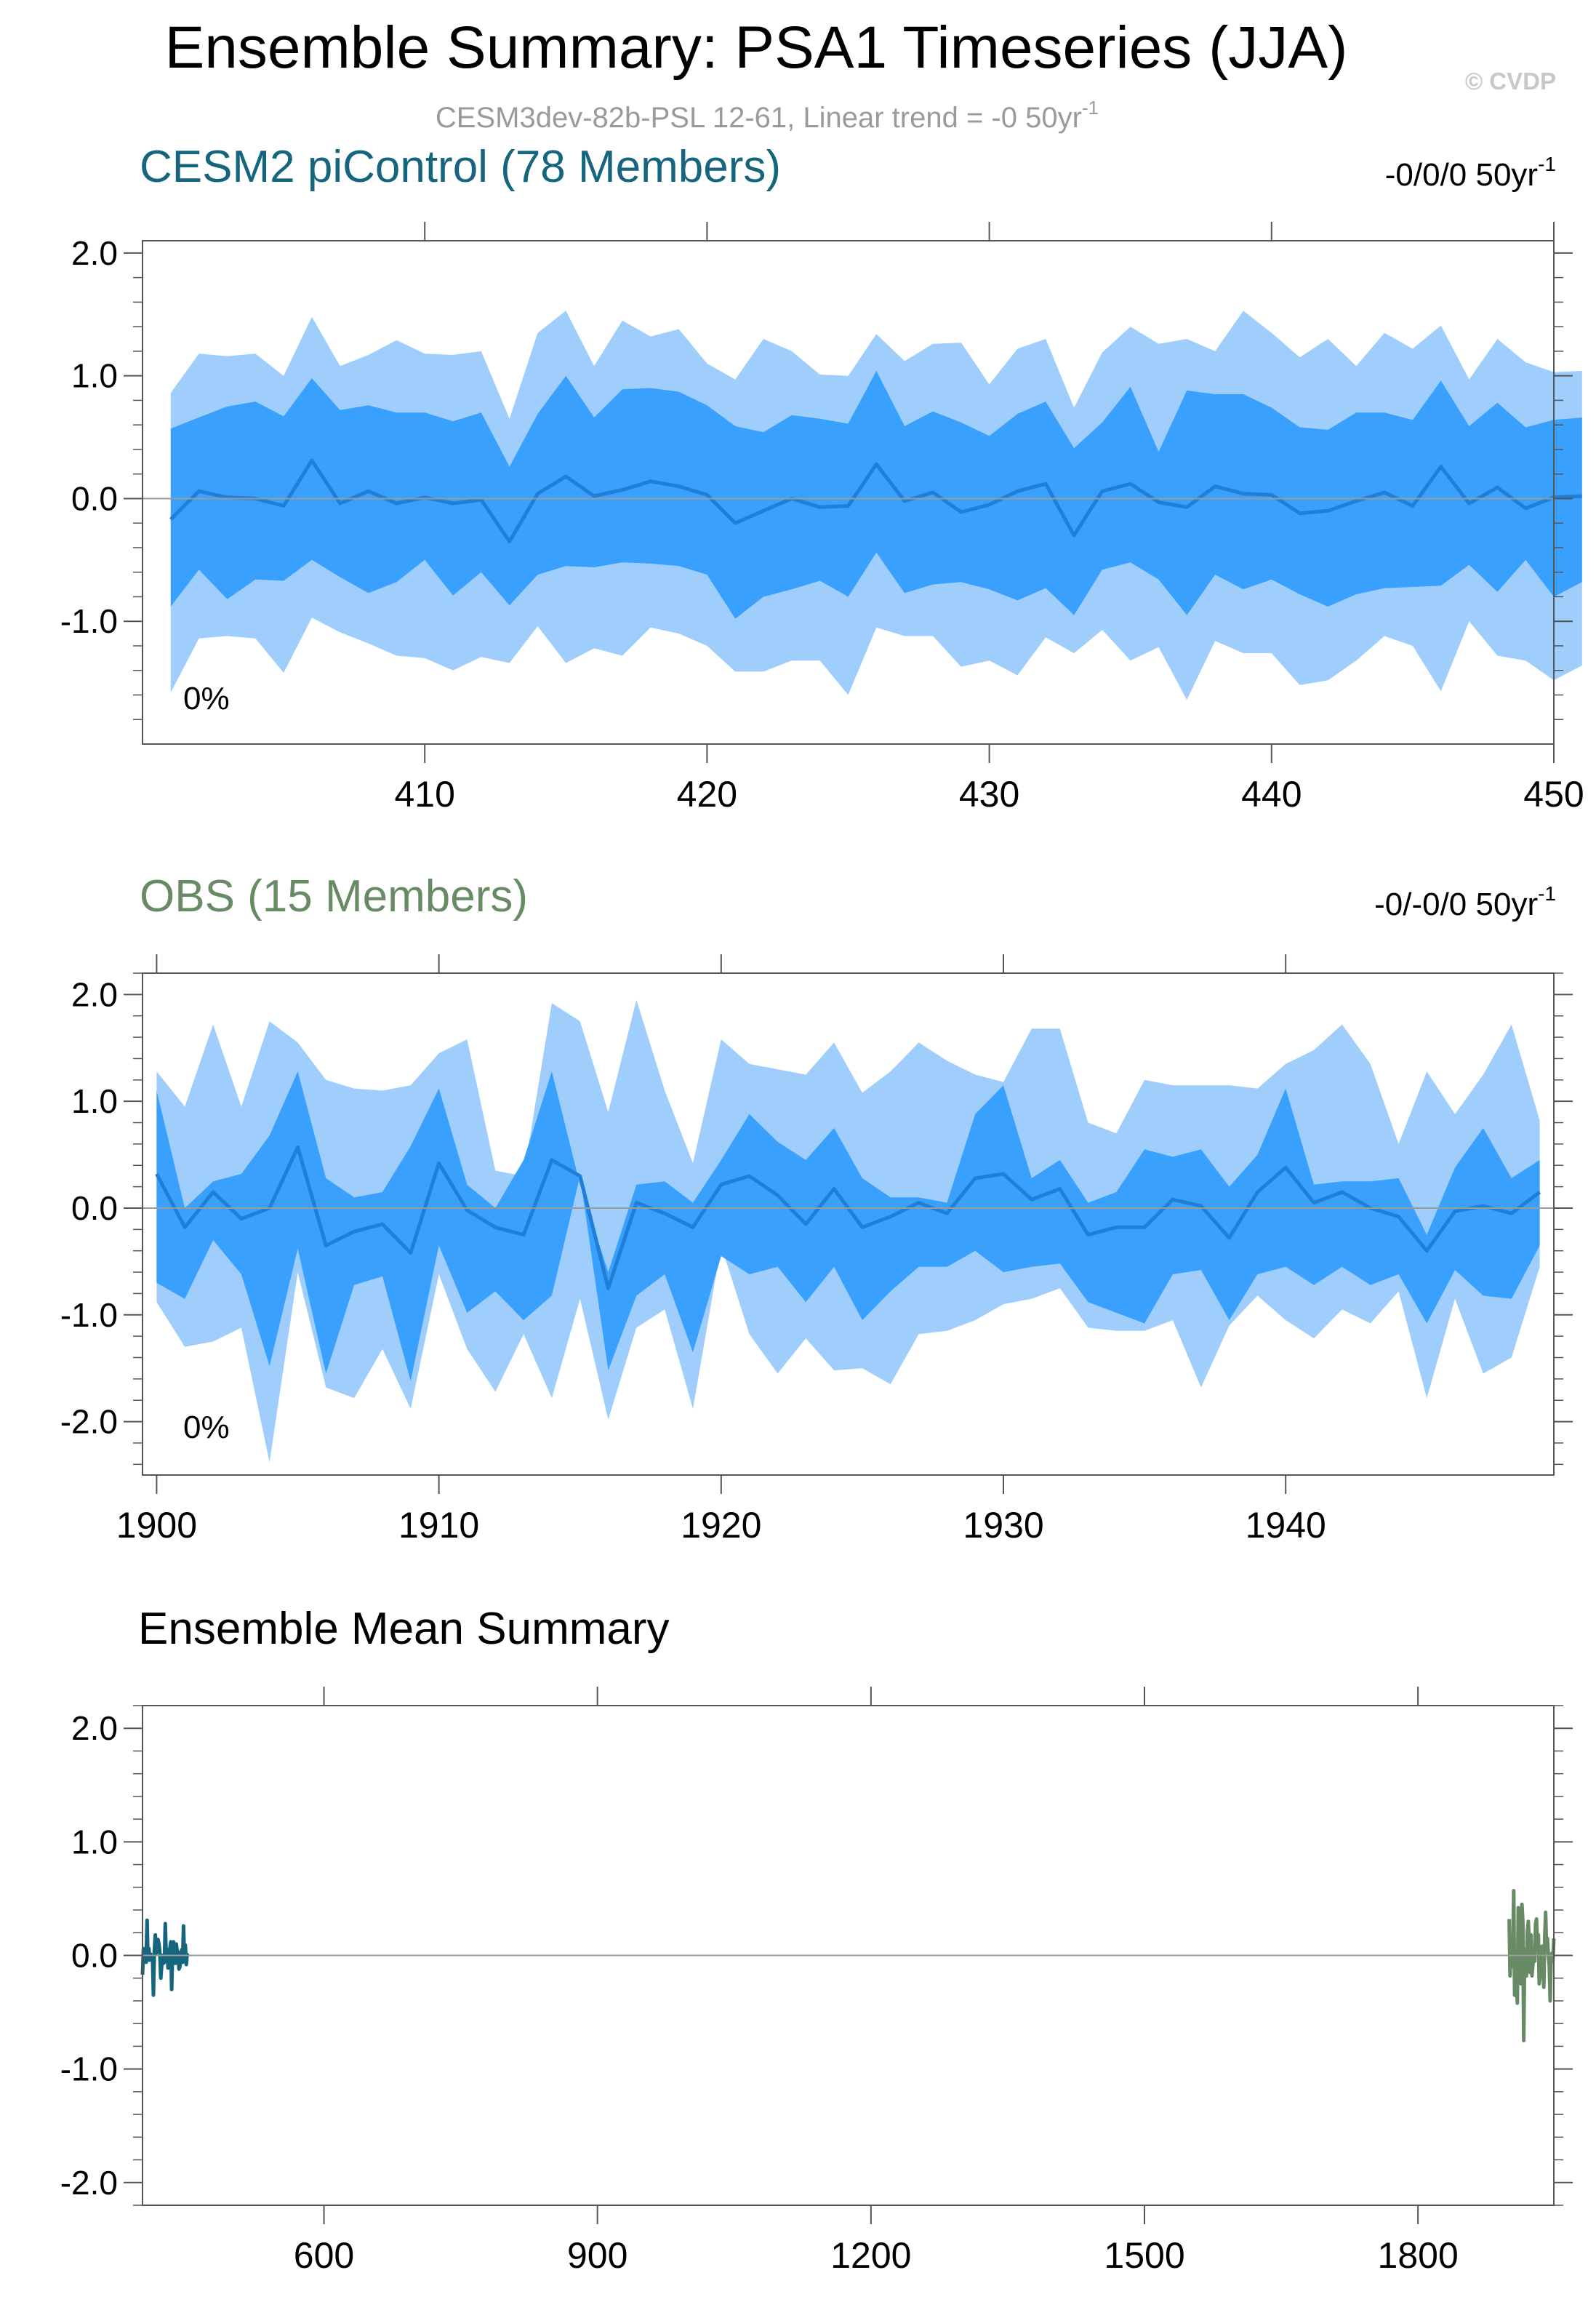 Image resolution: width=1596 pixels, height=2318 pixels. I want to click on x-tick-label: 1800, so click(1418, 2255).